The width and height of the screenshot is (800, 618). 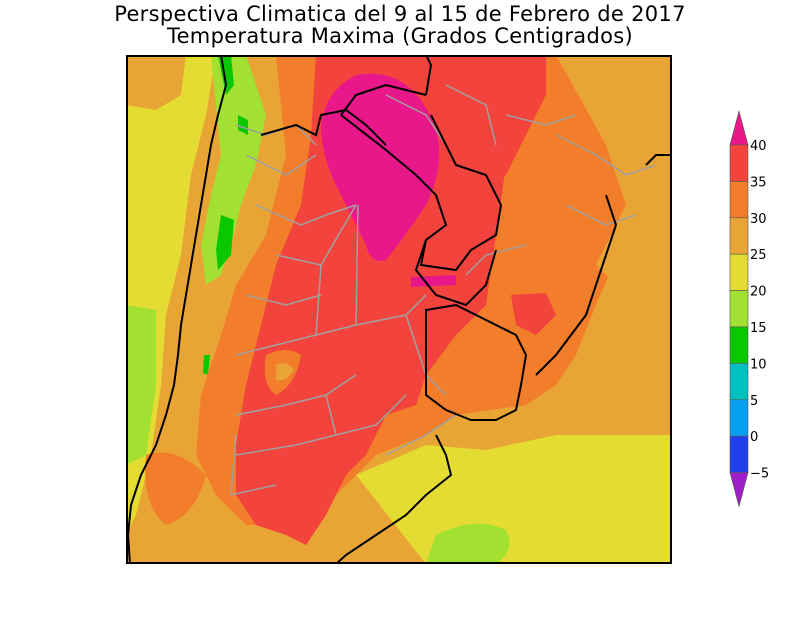 I want to click on band-25-30-north, so click(x=614, y=175).